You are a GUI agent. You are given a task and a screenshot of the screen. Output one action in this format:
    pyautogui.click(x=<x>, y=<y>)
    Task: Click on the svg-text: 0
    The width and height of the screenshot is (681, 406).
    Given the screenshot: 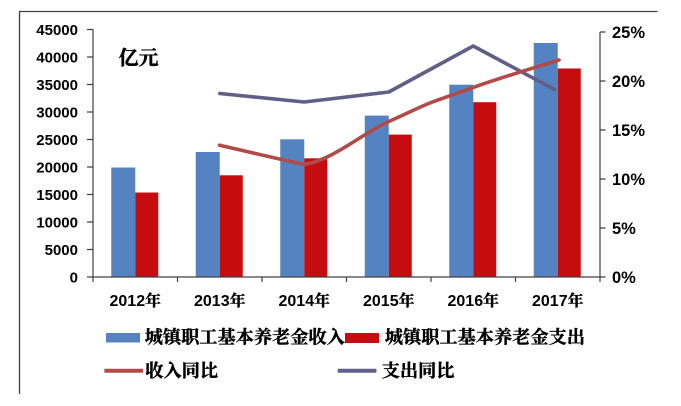 What is the action you would take?
    pyautogui.click(x=74, y=277)
    